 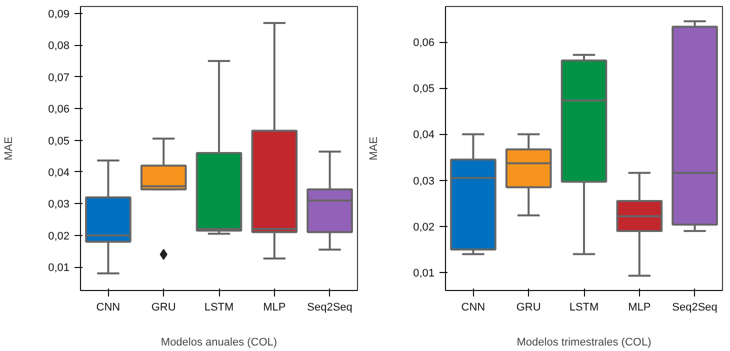 What do you see at coordinates (59, 14) in the screenshot?
I see `y-tick-label: 0,09` at bounding box center [59, 14].